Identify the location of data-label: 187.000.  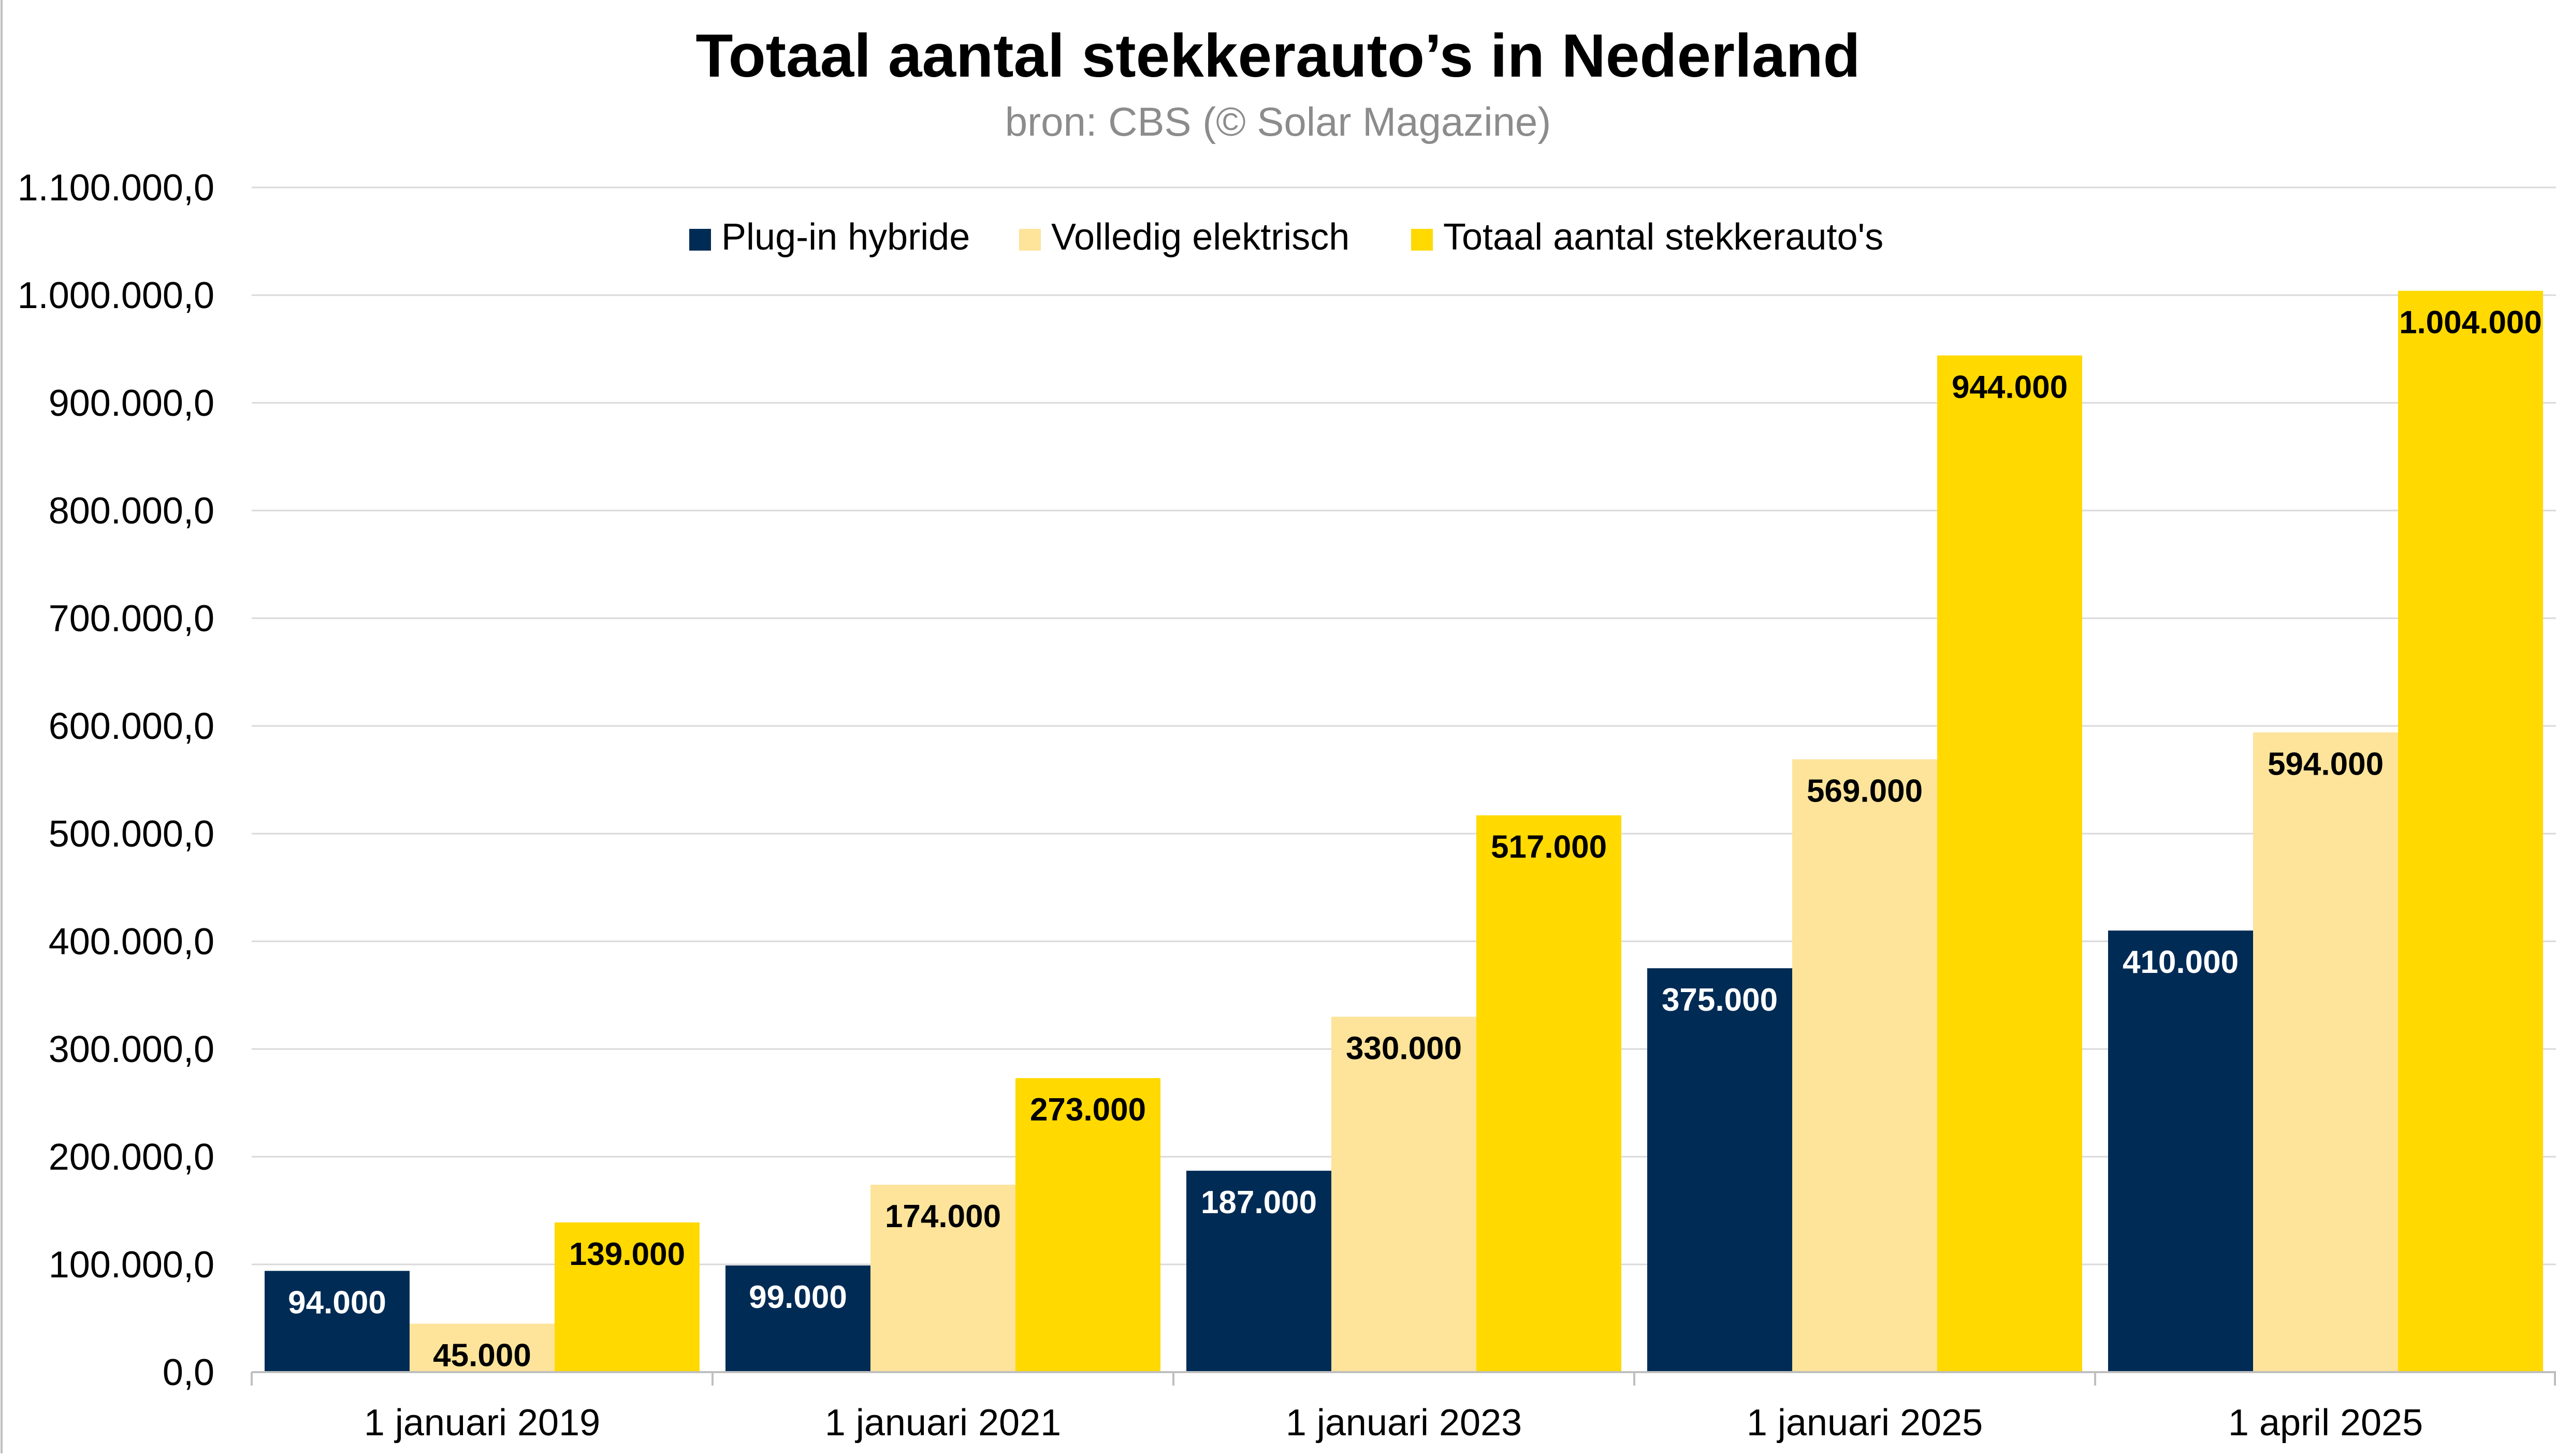
(1259, 1202).